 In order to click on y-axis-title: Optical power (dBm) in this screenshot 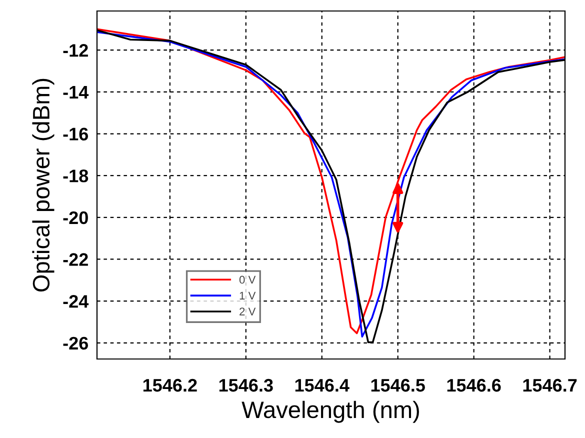, I will do `click(43, 185)`.